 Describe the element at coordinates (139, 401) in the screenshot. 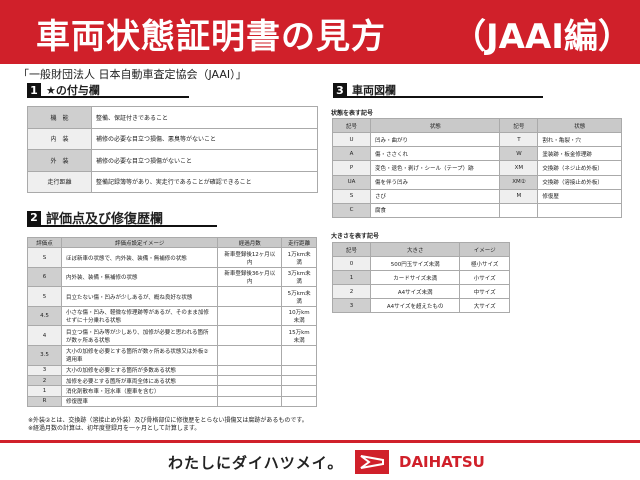

I see `table-cell: 修復歴車` at that location.